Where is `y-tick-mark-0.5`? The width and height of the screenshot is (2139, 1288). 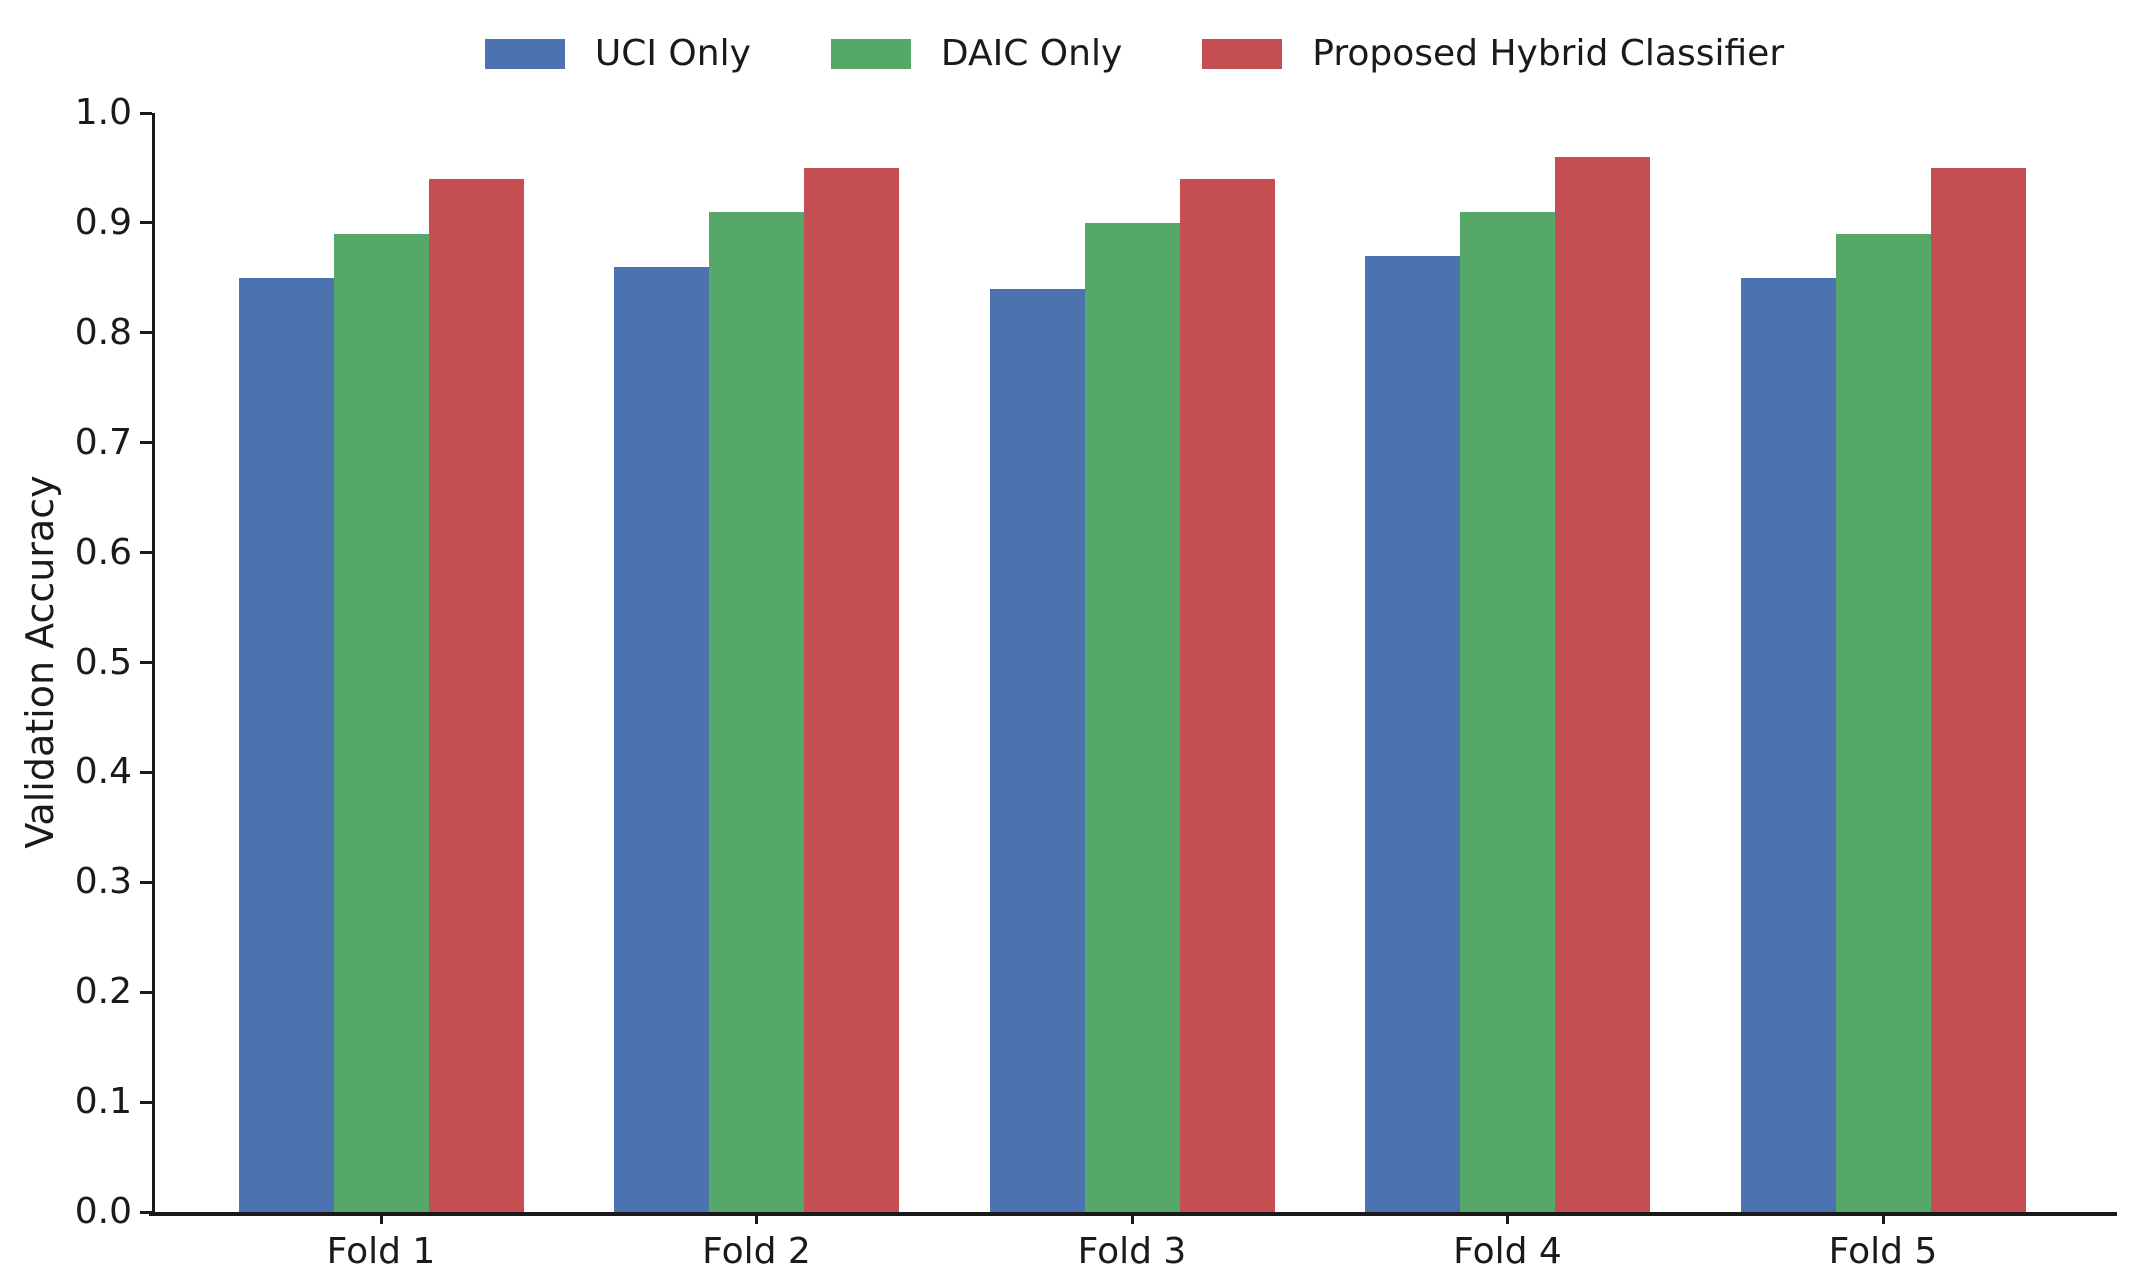
y-tick-mark-0.5 is located at coordinates (146, 662).